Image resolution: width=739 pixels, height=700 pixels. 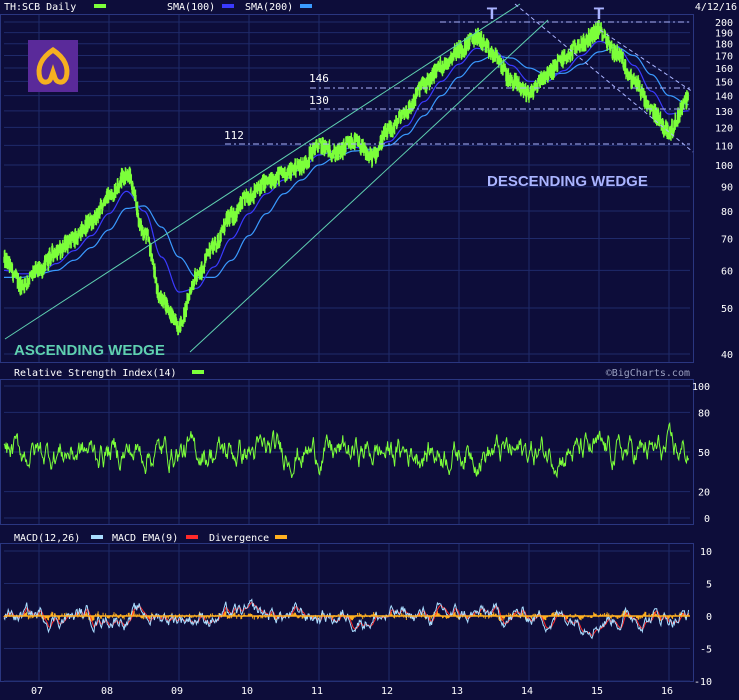 I want to click on price-y-tick-label: 160, so click(x=724, y=69).